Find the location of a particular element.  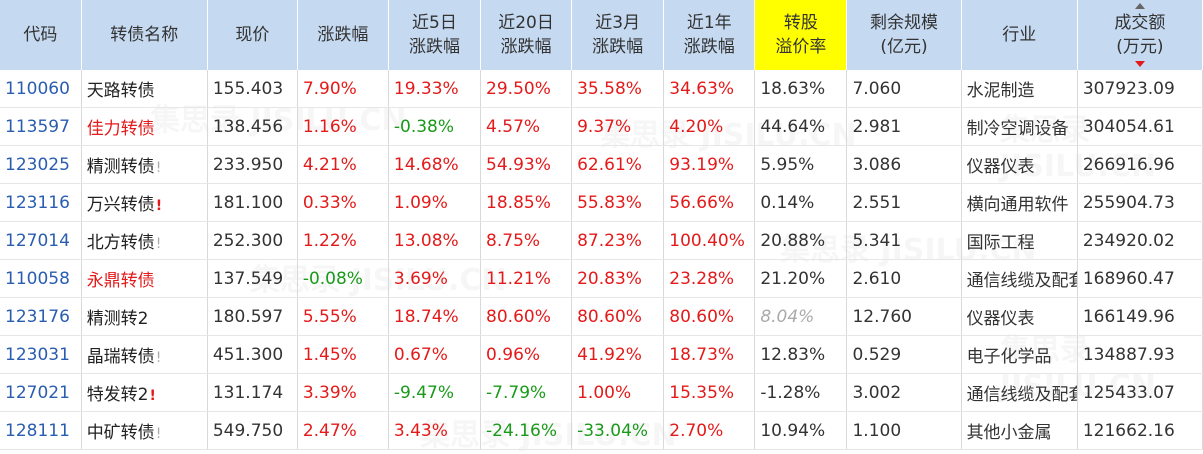

sort-asc-icon is located at coordinates (1139, 6).